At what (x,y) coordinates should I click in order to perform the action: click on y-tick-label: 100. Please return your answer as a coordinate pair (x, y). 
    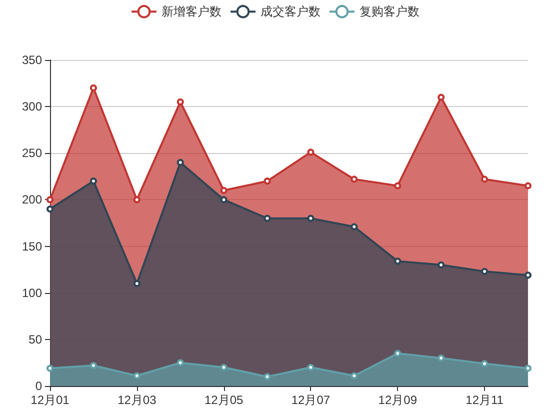
    Looking at the image, I should click on (32, 293).